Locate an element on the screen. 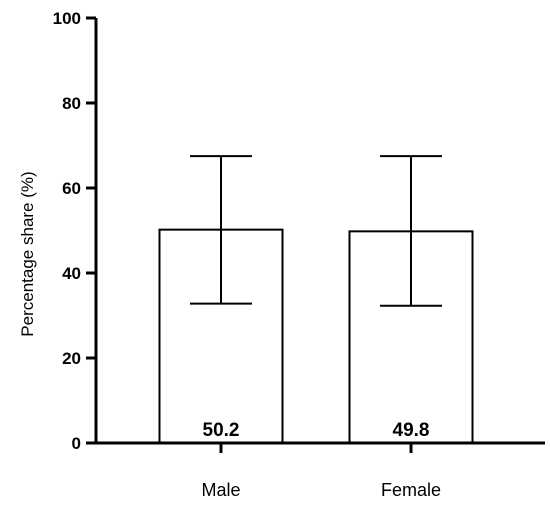  labels-group: Male Female 50.2 49.8 is located at coordinates (321, 460).